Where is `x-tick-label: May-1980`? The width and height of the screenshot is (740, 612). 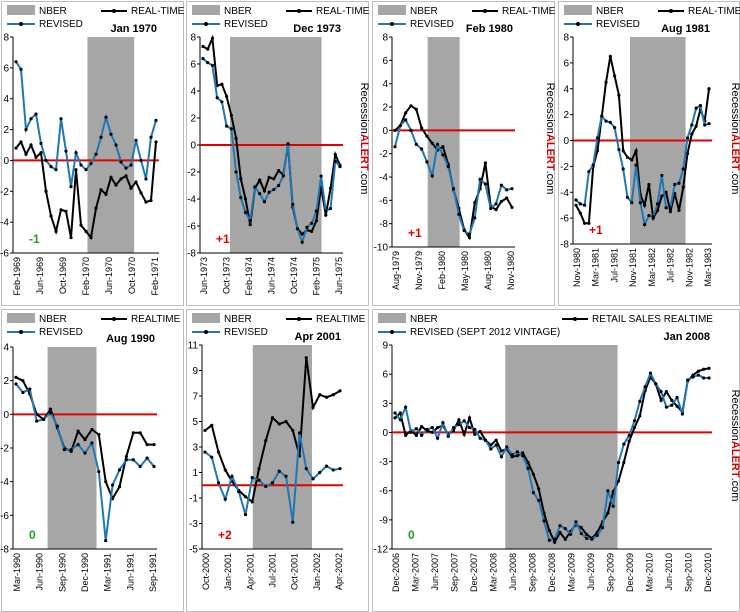
x-tick-label: May-1980 is located at coordinates (465, 271).